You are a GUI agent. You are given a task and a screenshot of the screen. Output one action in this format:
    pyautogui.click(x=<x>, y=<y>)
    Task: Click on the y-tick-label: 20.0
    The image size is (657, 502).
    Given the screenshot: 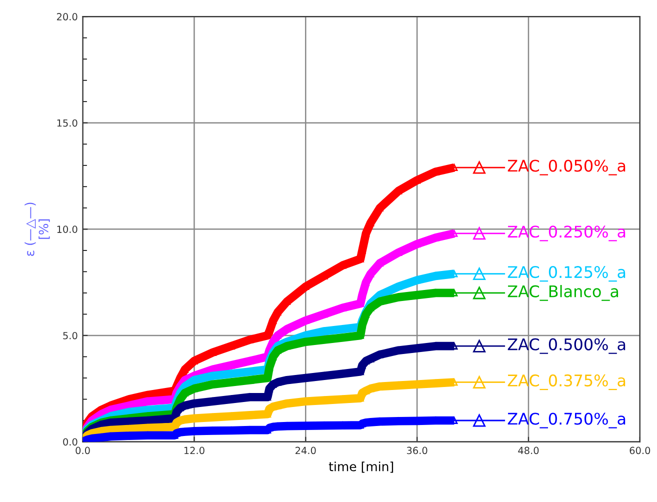 What is the action you would take?
    pyautogui.click(x=67, y=16)
    